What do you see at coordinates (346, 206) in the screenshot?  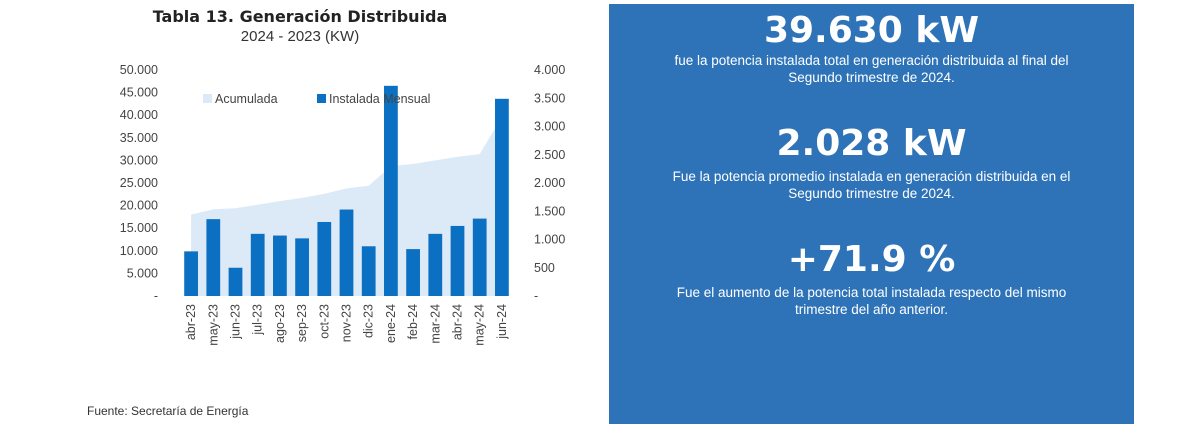 I see `area-series-acumulada` at bounding box center [346, 206].